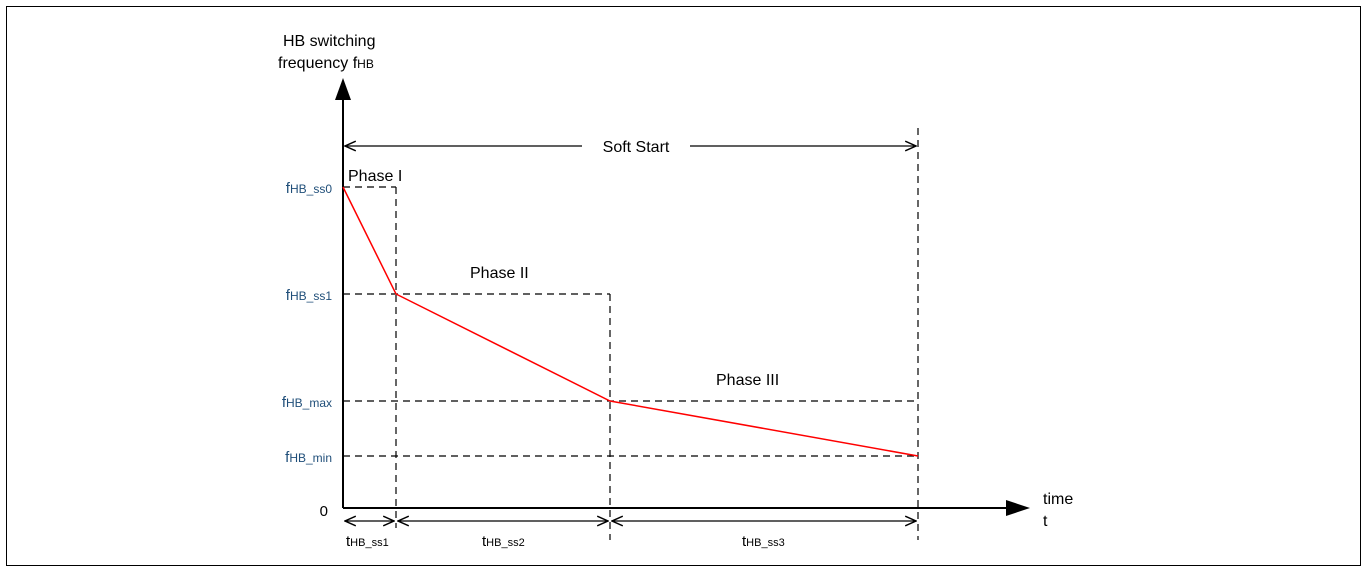  Describe the element at coordinates (1018, 508) in the screenshot. I see `x-axis-arrow-icon` at that location.